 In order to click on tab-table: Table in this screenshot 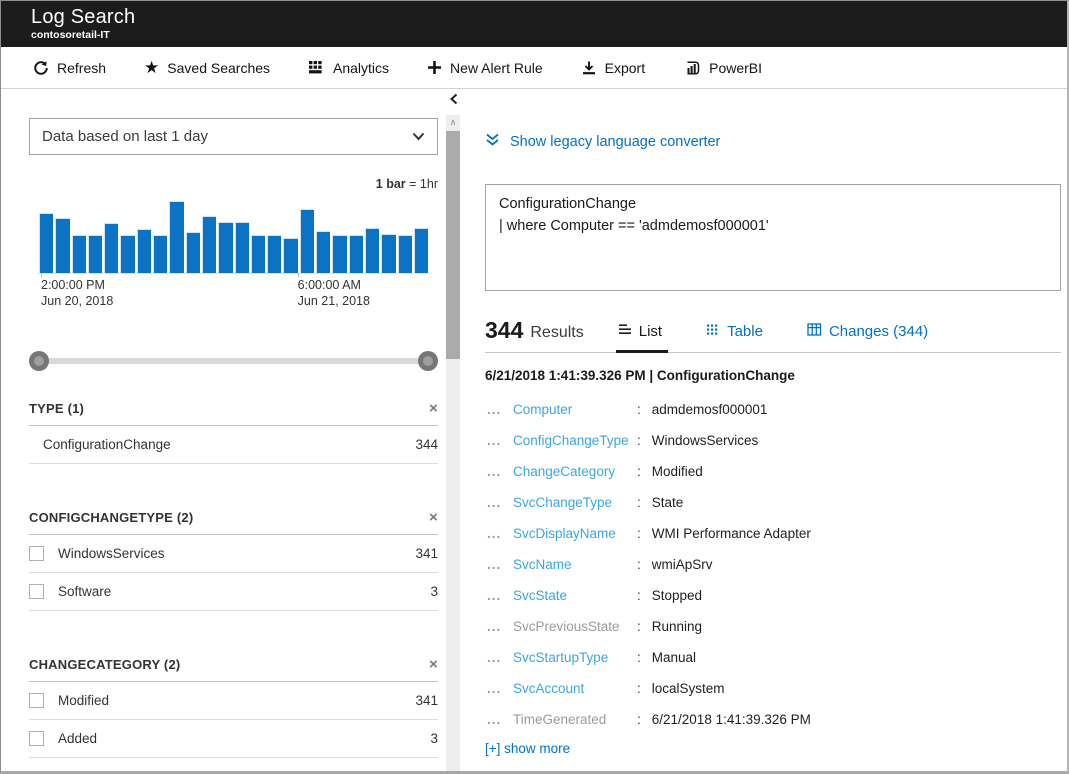, I will do `click(734, 337)`.